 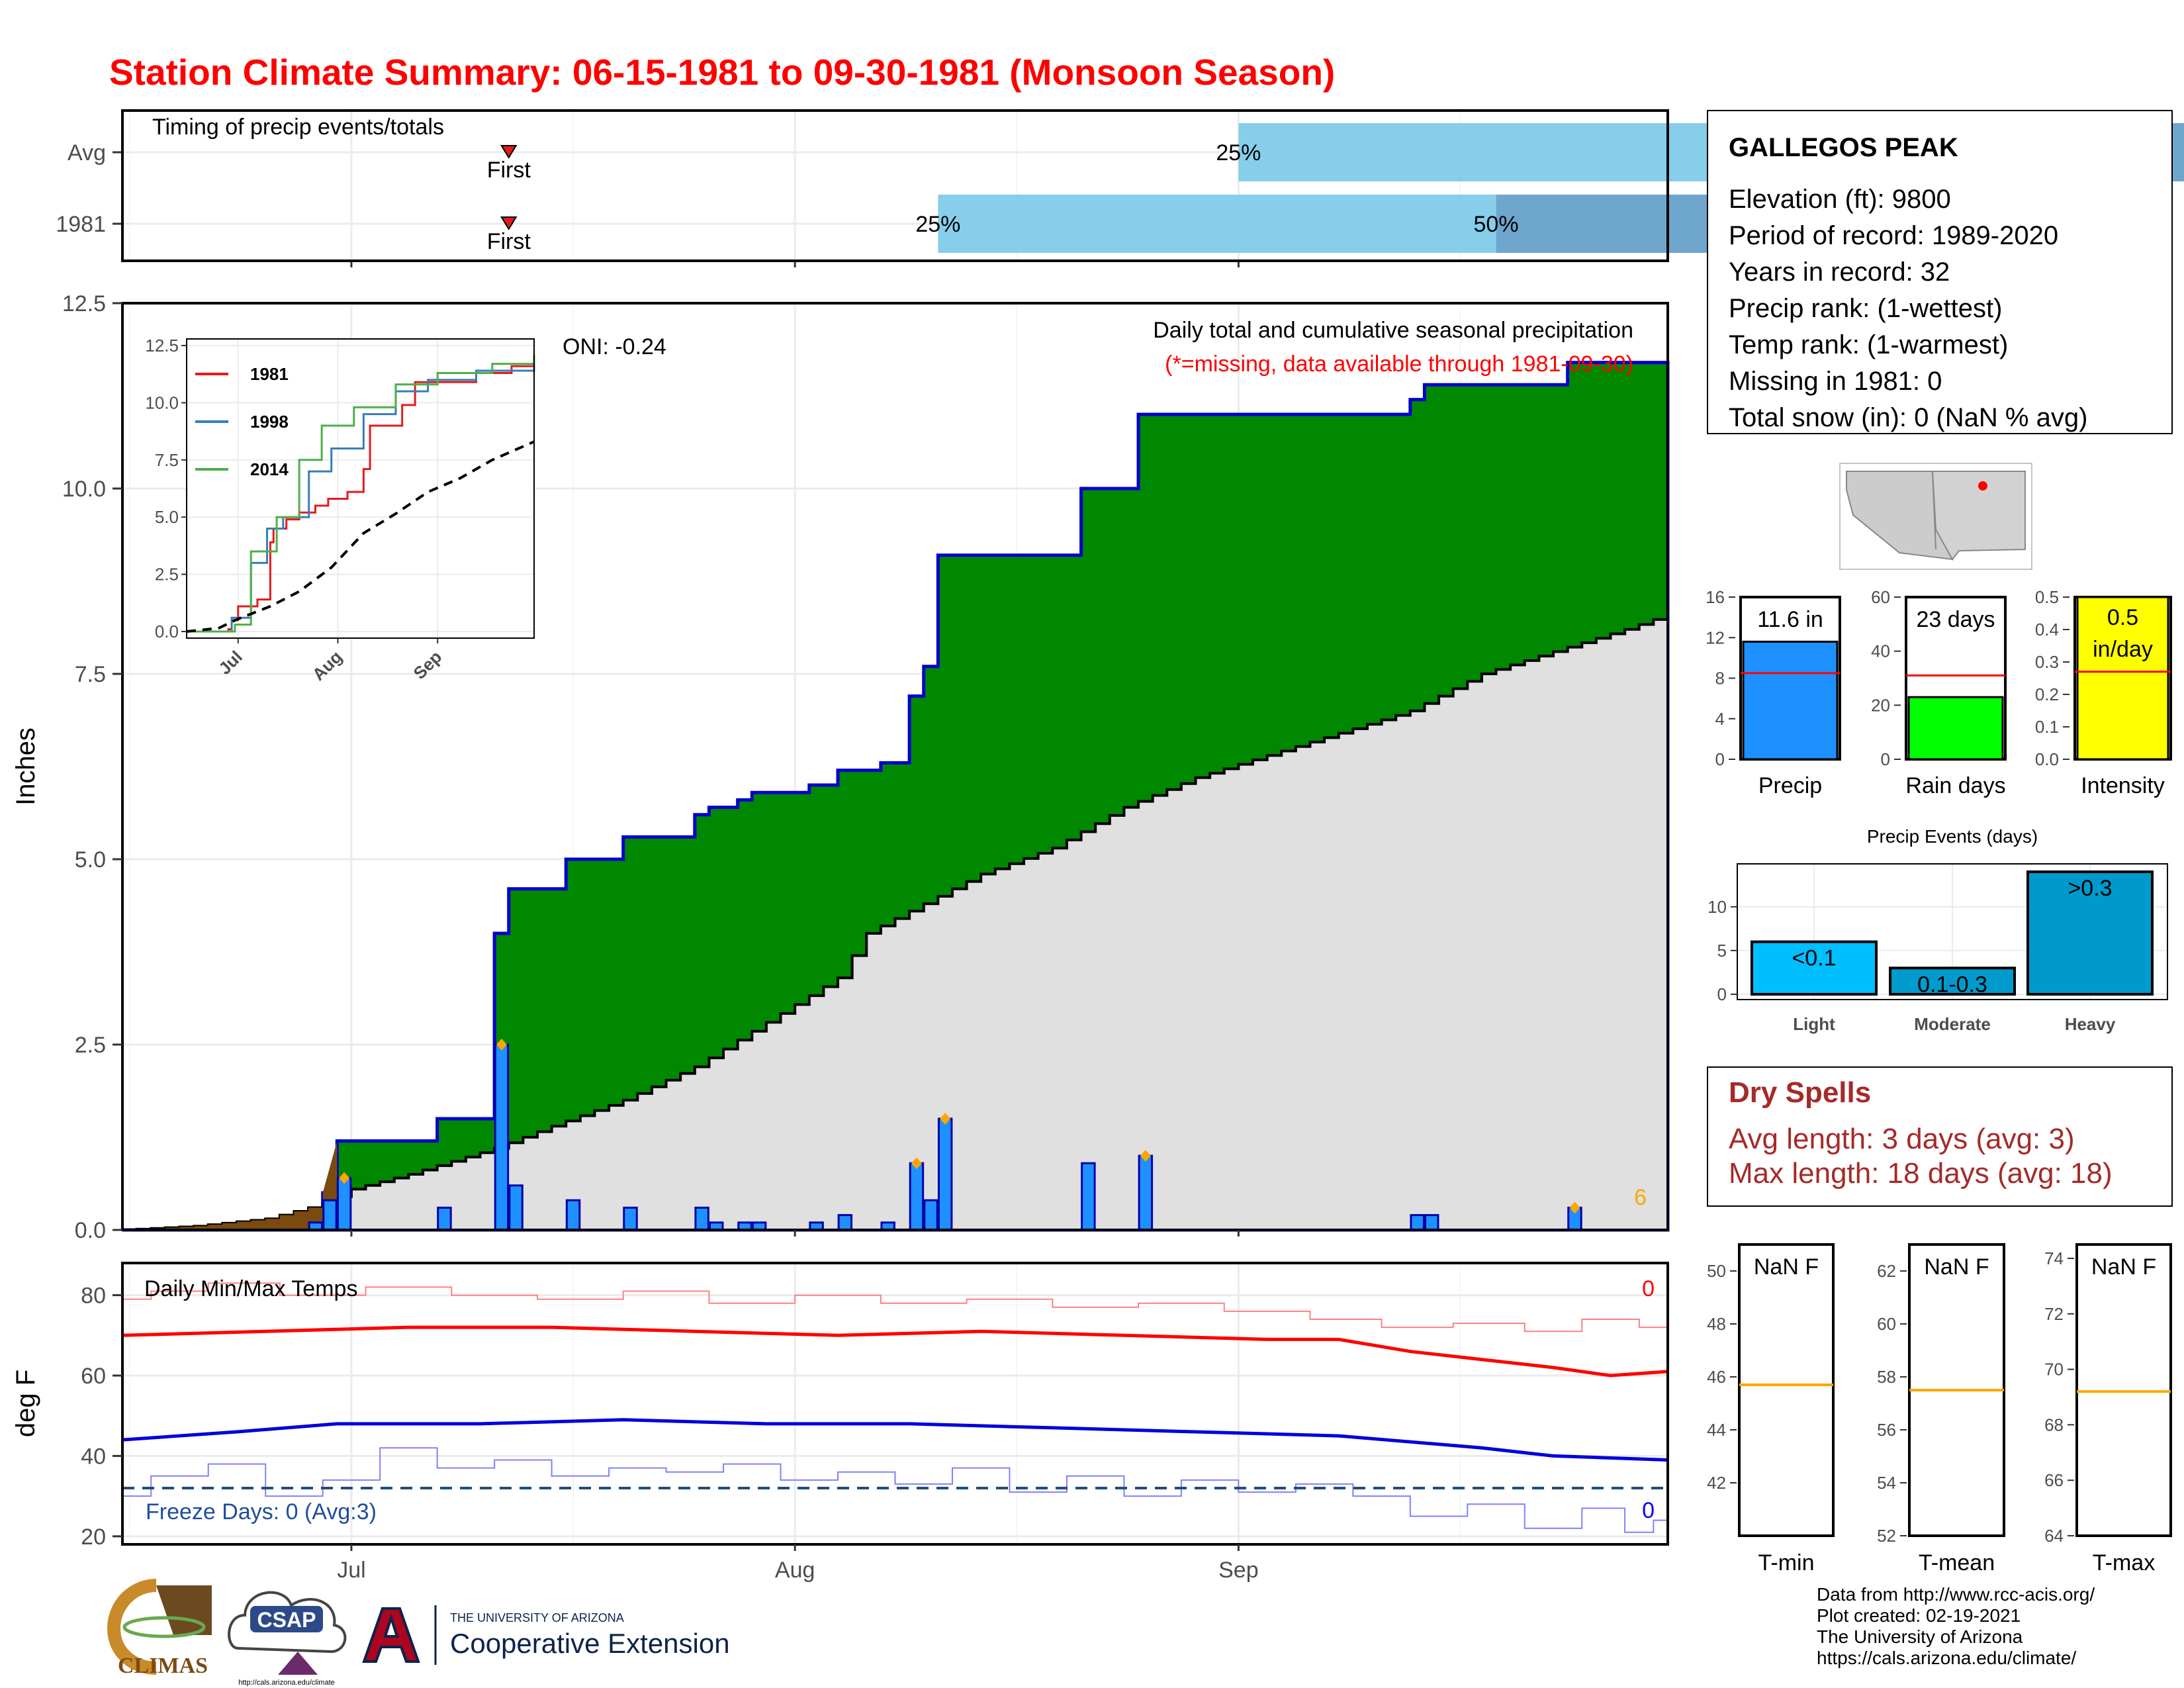 What do you see at coordinates (509, 170) in the screenshot?
I see `first-event-label: First` at bounding box center [509, 170].